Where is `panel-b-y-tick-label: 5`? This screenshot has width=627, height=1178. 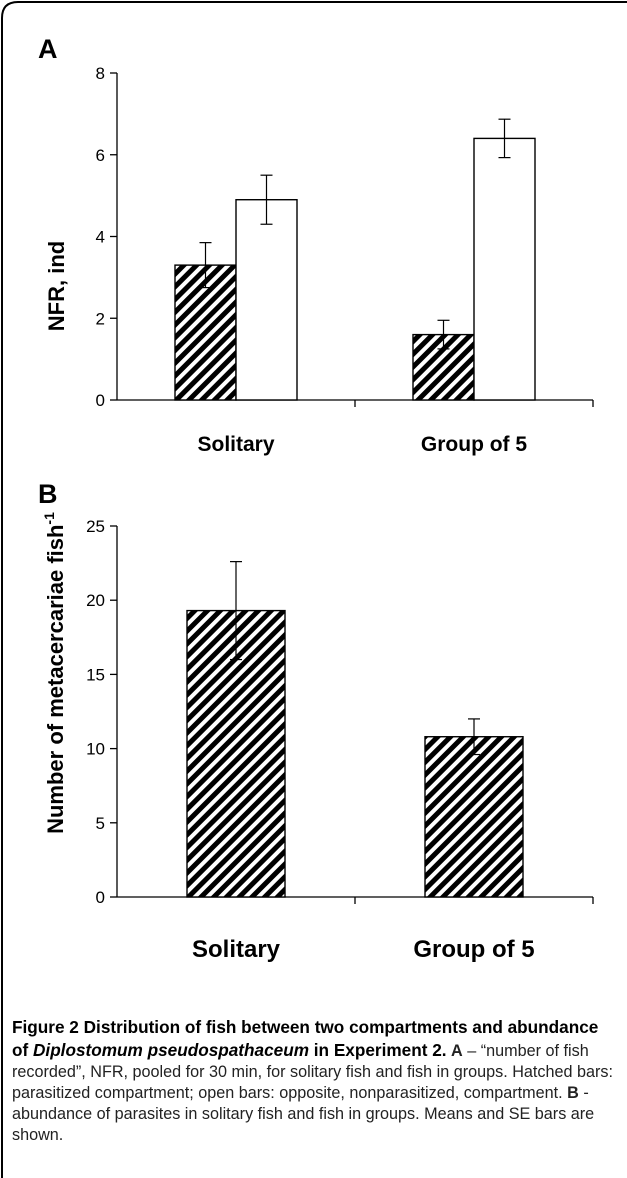 panel-b-y-tick-label: 5 is located at coordinates (100, 823).